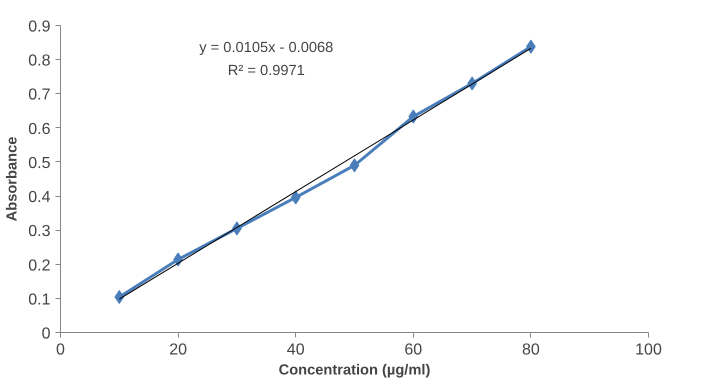 The width and height of the screenshot is (703, 381). I want to click on y-tick-label: 0.7, so click(39, 95).